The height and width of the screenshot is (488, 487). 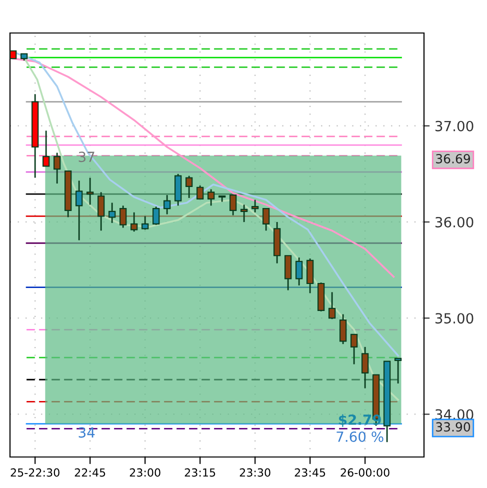 I want to click on y-tick-label: 35.00, so click(x=454, y=318).